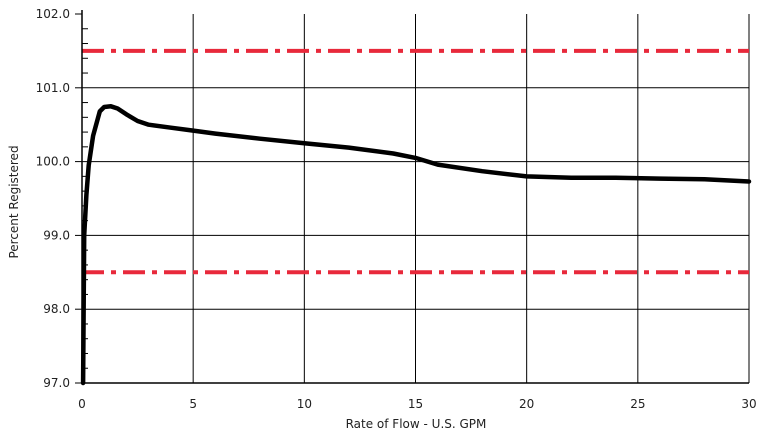  I want to click on x-tick-label: 20, so click(526, 404).